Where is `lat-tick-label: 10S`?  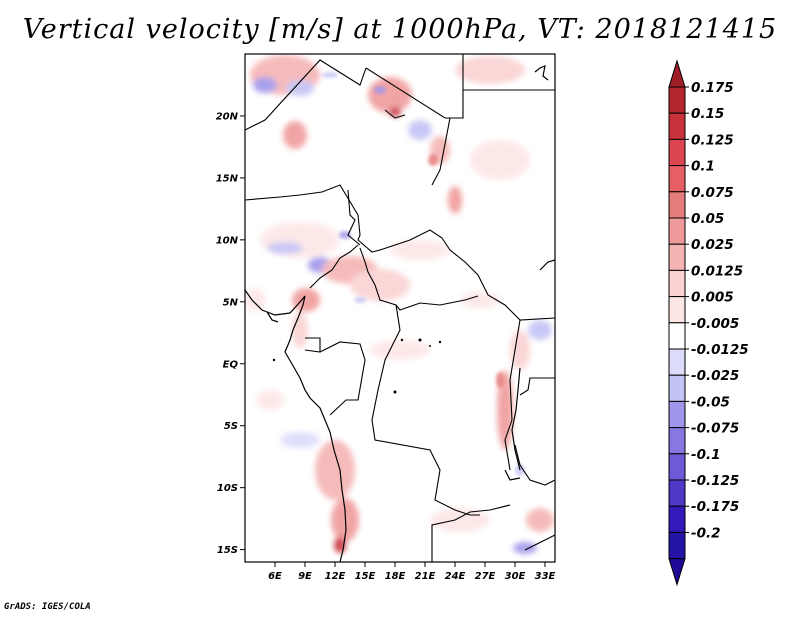
lat-tick-label: 10S is located at coordinates (227, 488).